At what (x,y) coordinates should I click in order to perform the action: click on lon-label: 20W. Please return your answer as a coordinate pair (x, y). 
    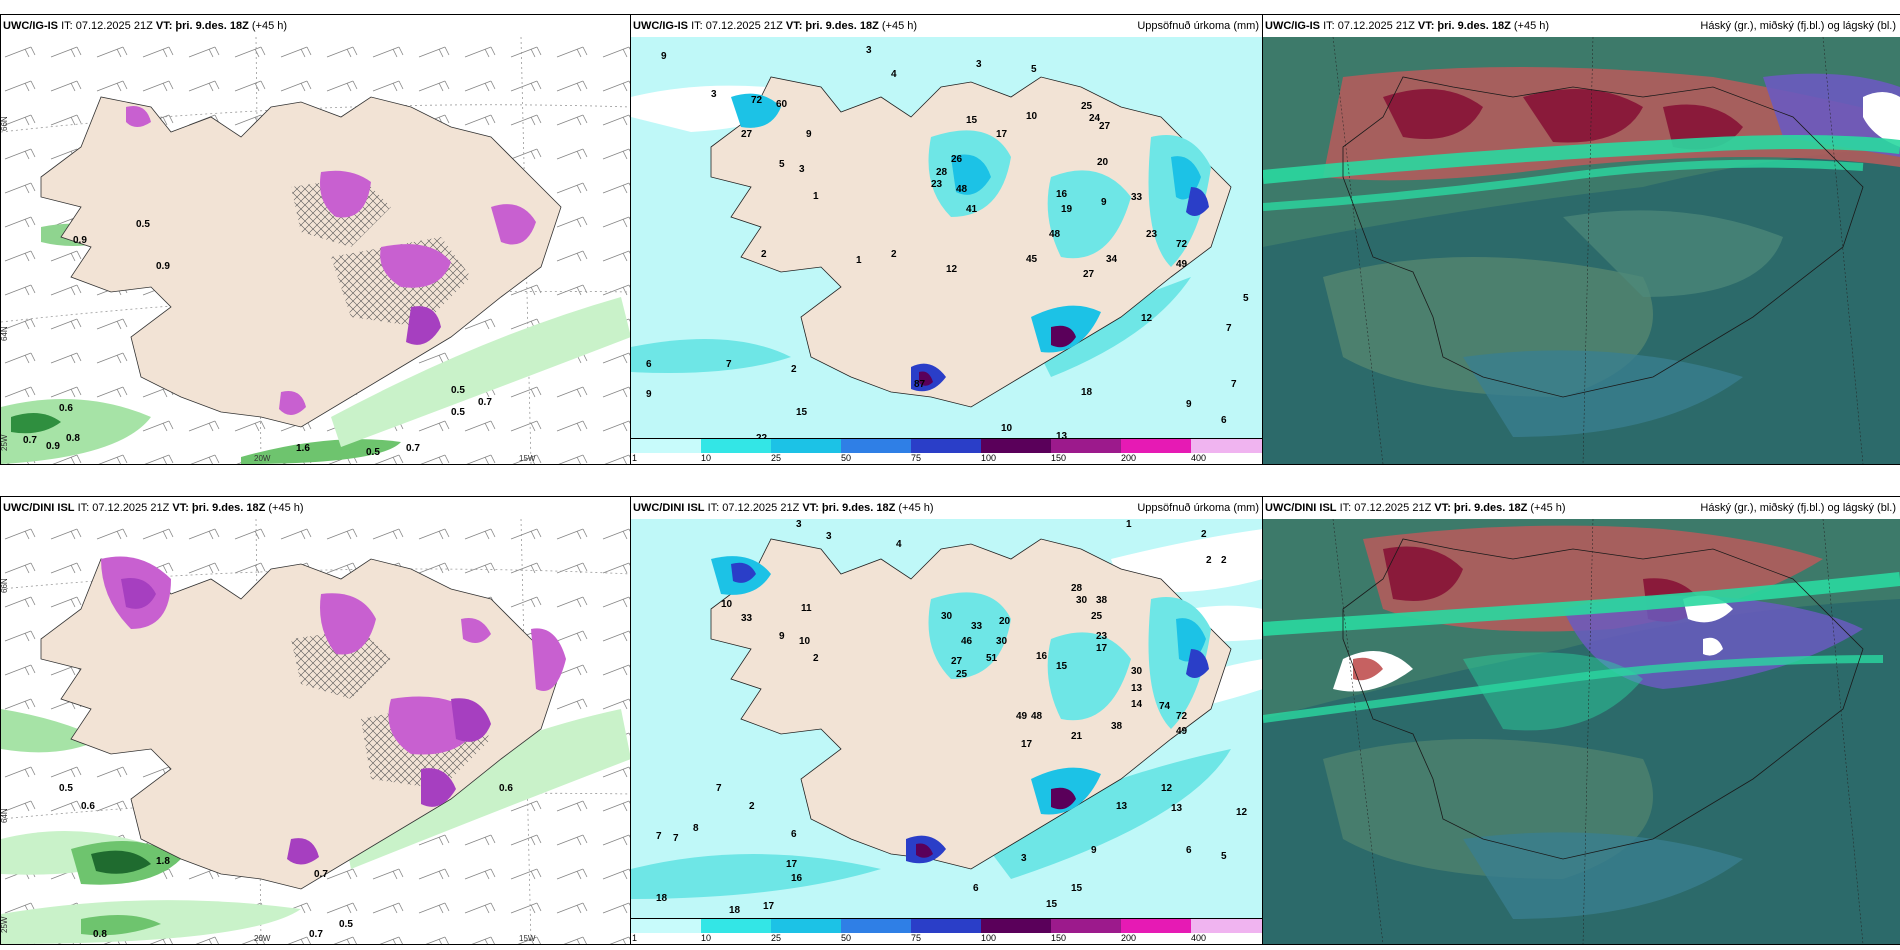
    Looking at the image, I should click on (262, 938).